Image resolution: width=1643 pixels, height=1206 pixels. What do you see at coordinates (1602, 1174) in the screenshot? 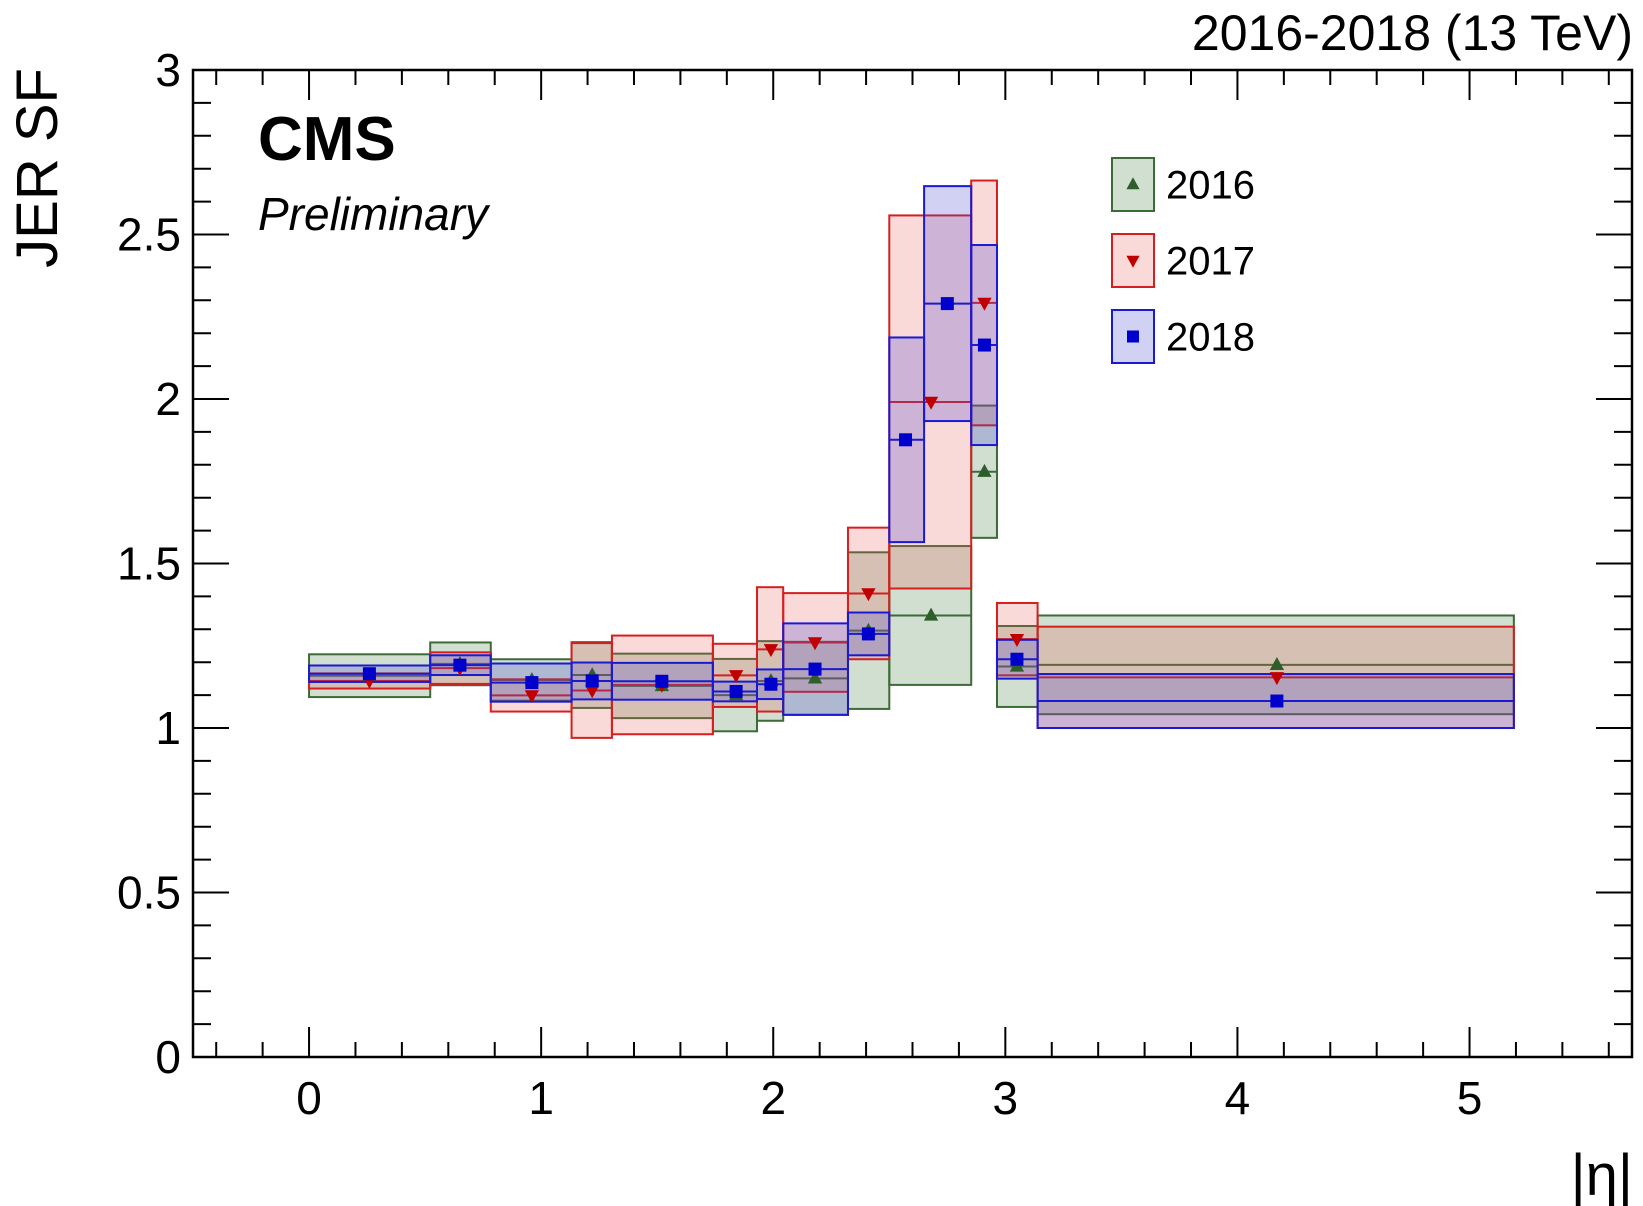
I see `x-axis-title: |η|` at bounding box center [1602, 1174].